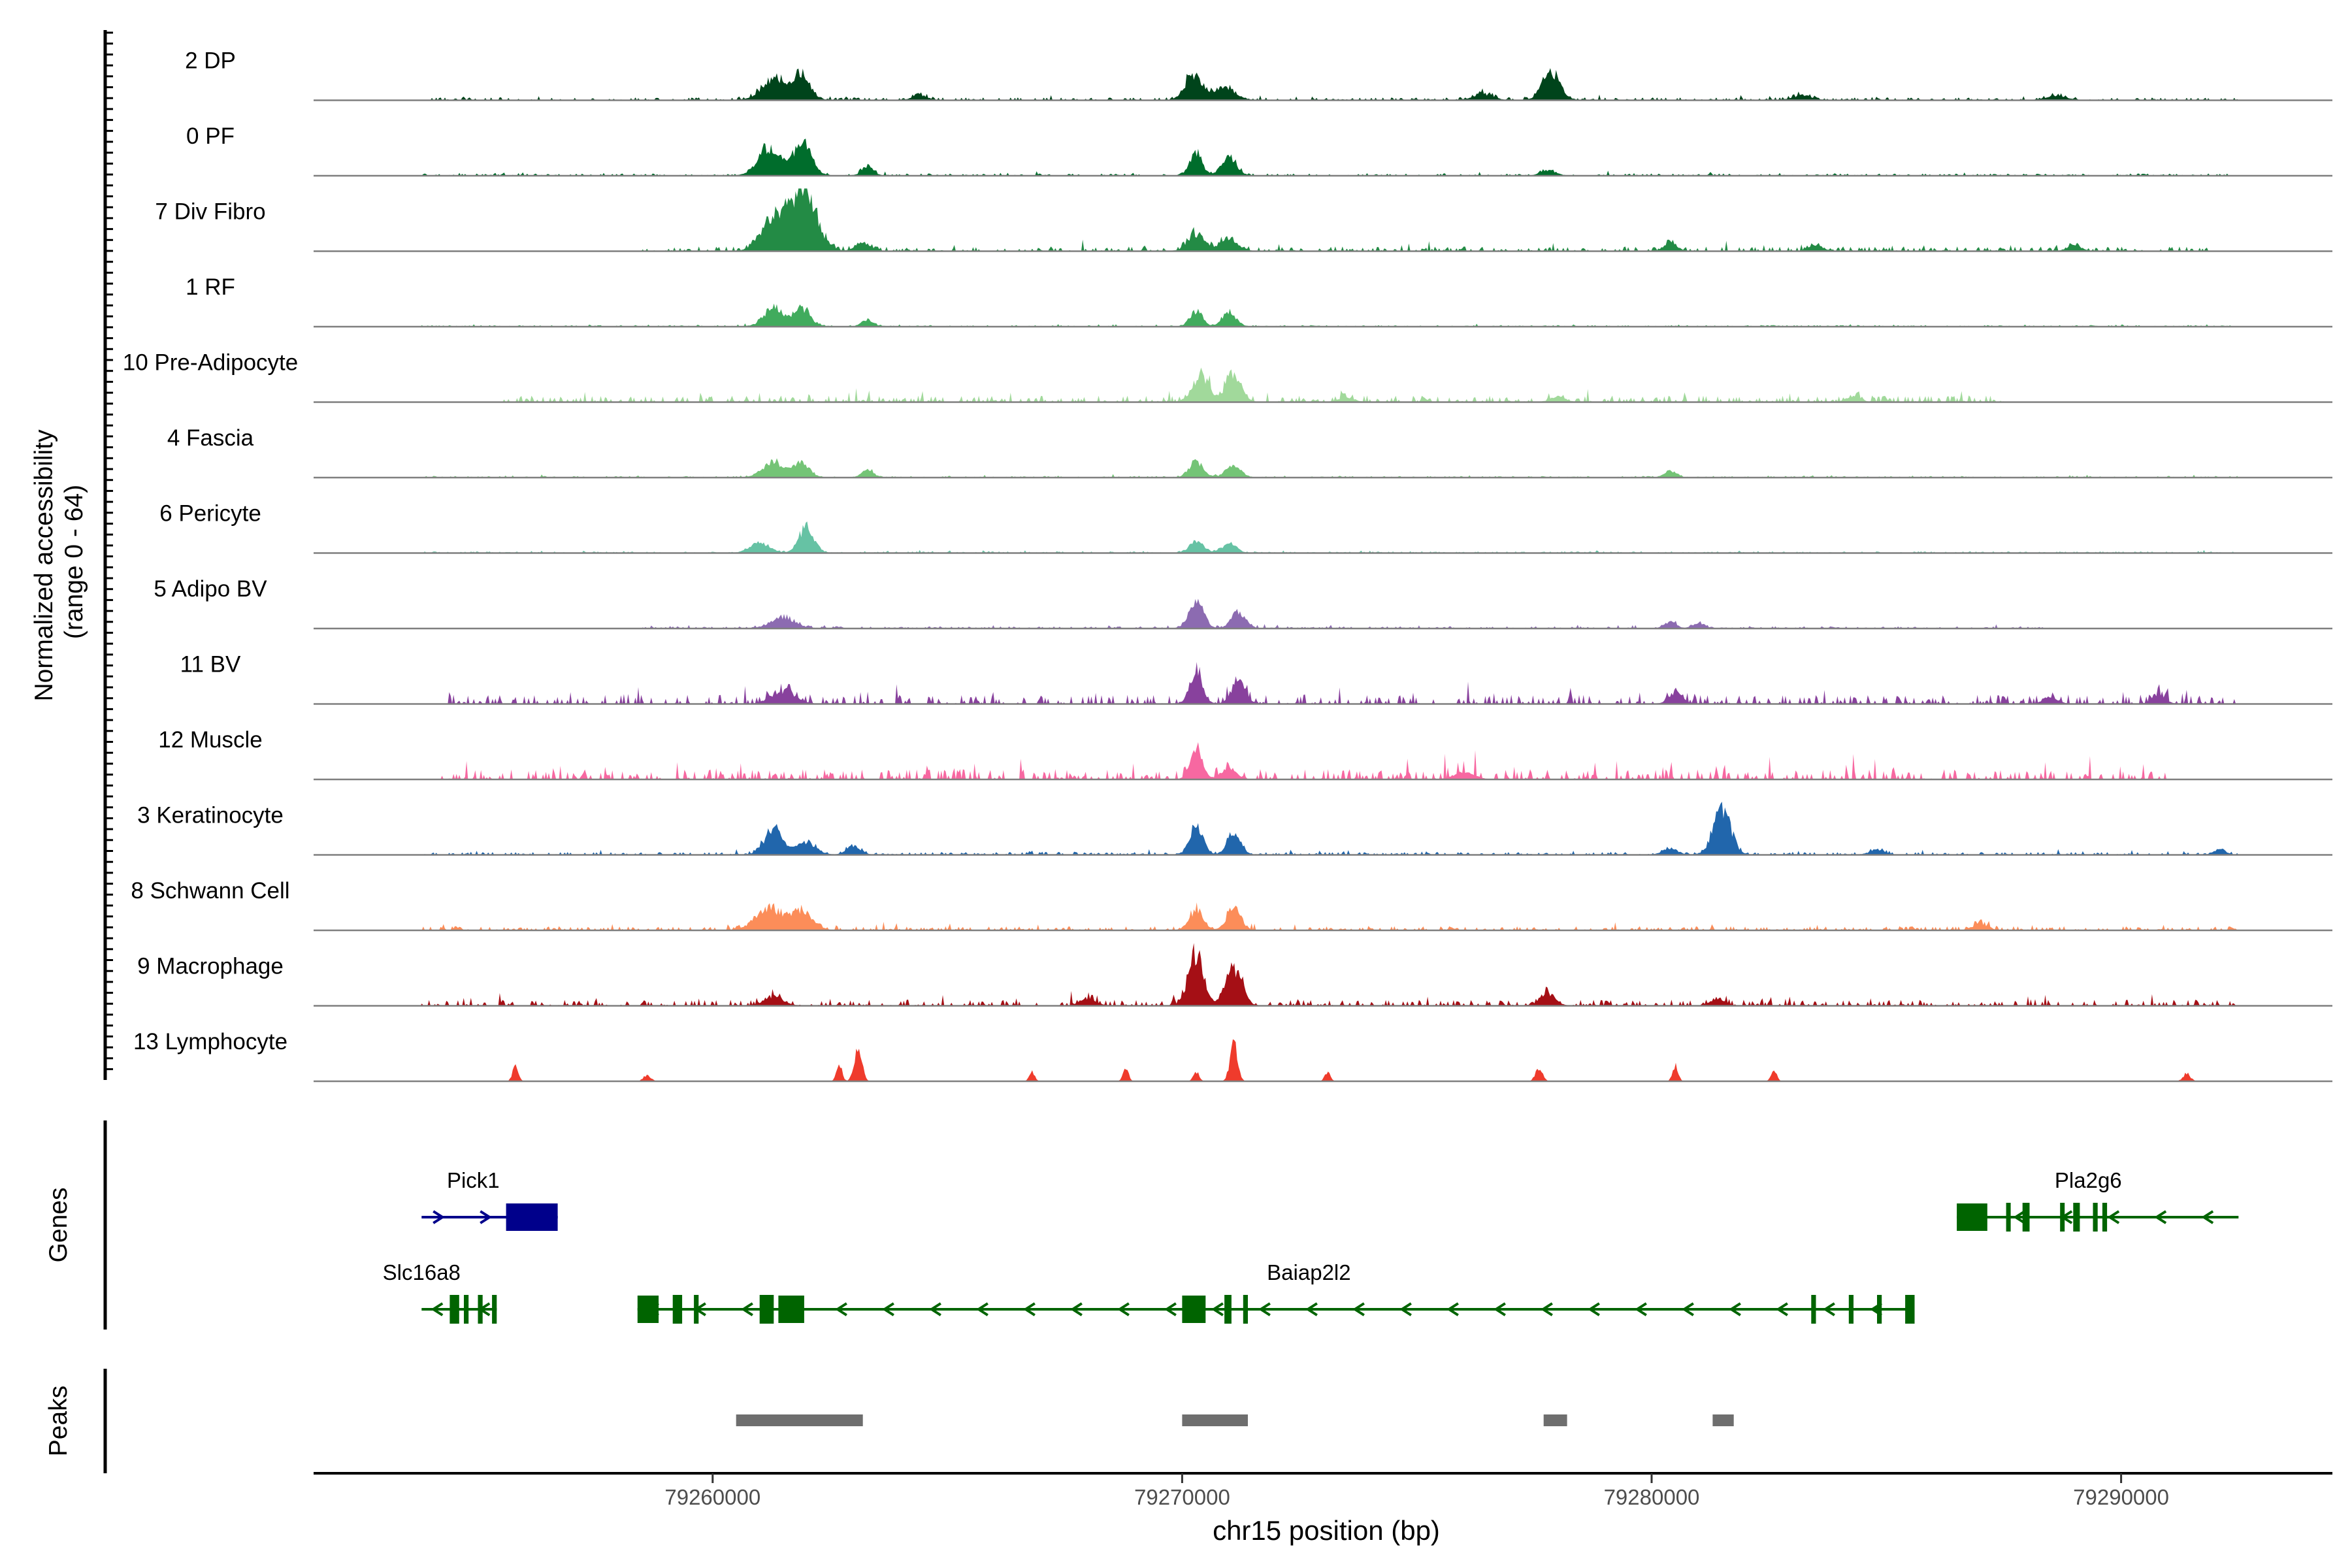 The image size is (2352, 1568). What do you see at coordinates (44, 565) in the screenshot?
I see `y-axis-label-line1: Normalized accessibility` at bounding box center [44, 565].